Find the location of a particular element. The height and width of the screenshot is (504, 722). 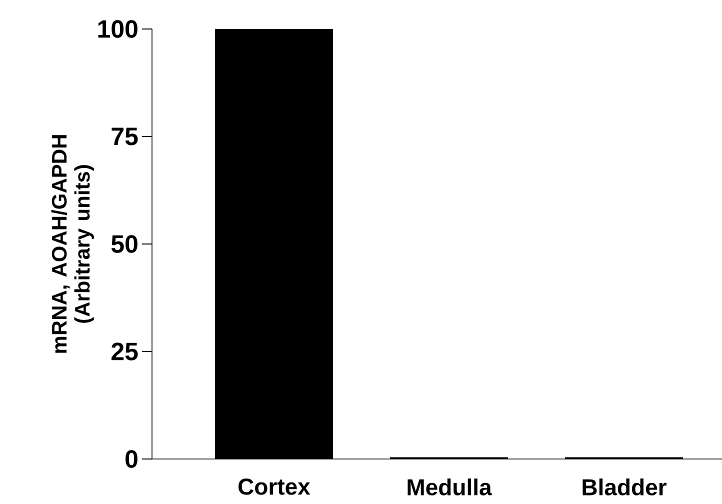

y-axis-title: mRNA, AOAH/GAPDH (Arbitrary units) is located at coordinates (72, 244).